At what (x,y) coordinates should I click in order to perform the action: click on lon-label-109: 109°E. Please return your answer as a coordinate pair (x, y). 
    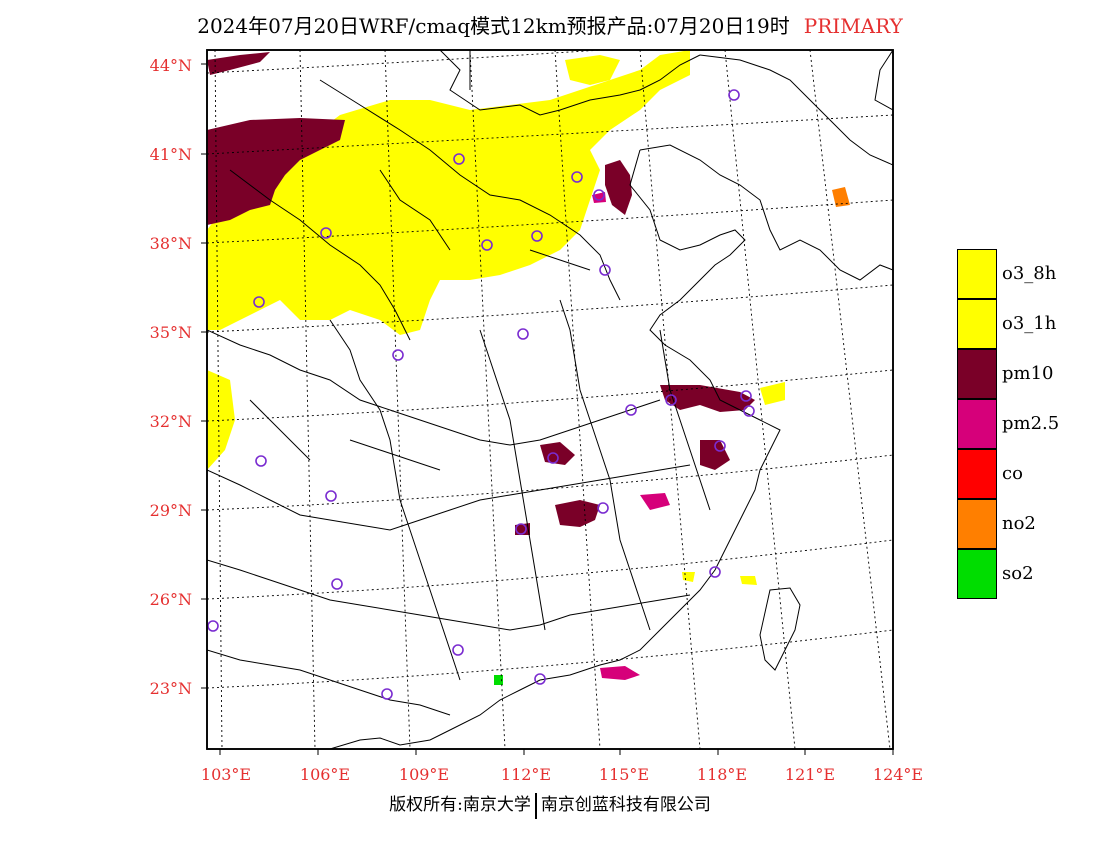
    Looking at the image, I should click on (424, 774).